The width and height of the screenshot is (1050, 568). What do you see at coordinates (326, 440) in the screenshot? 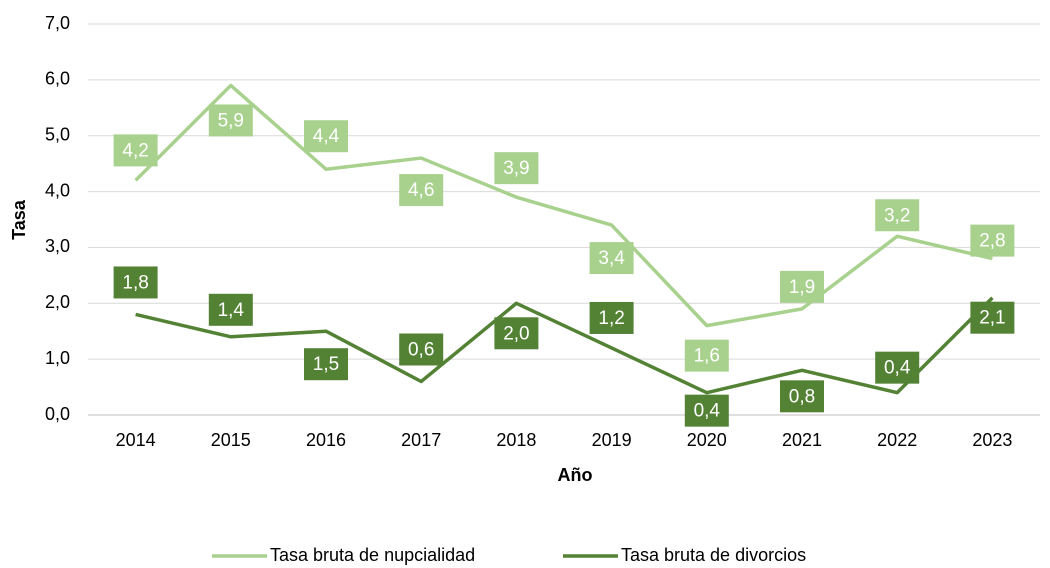
I see `x-tick-label: 2016` at bounding box center [326, 440].